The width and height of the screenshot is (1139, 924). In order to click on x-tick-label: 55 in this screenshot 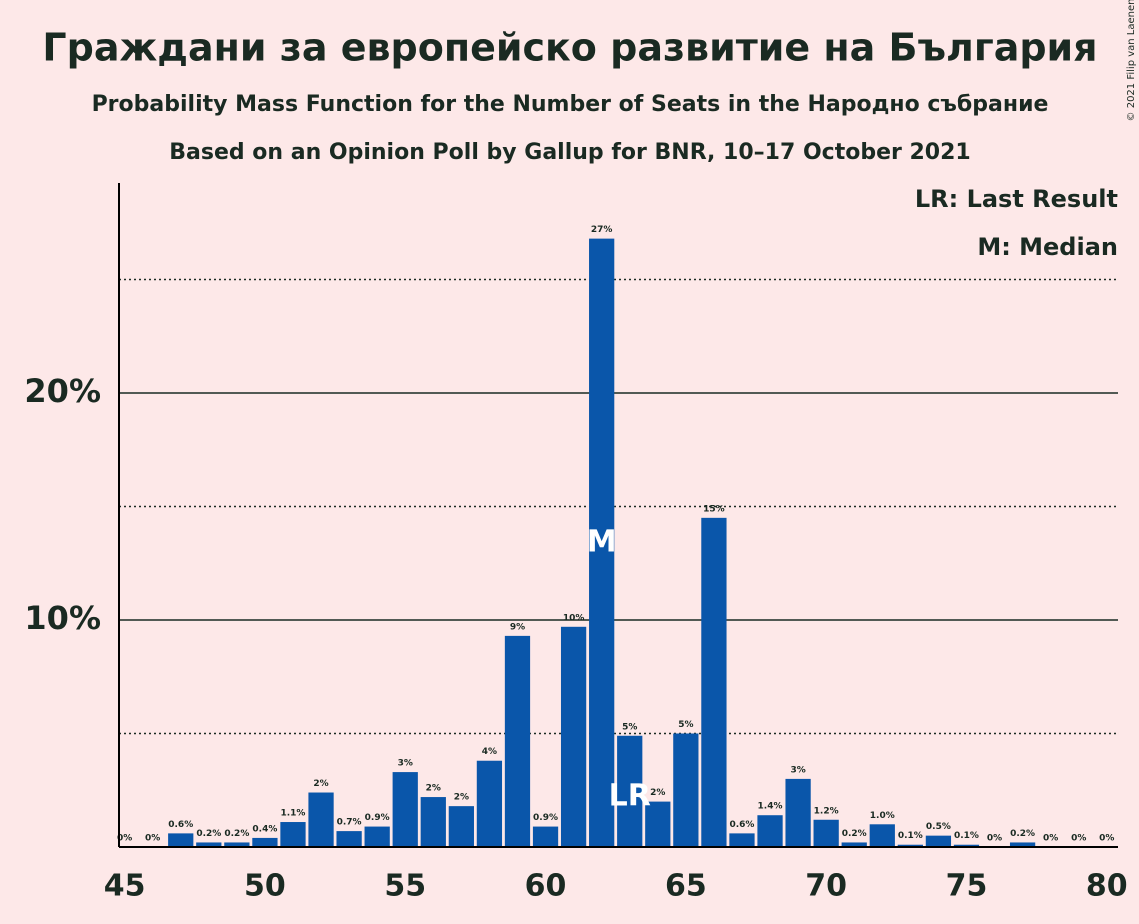, I will do `click(405, 886)`.